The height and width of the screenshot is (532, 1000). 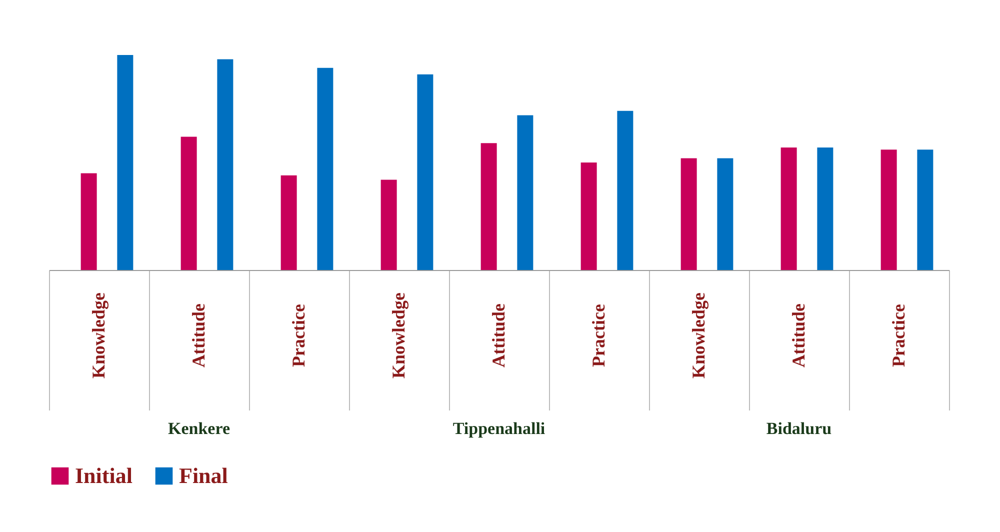 What do you see at coordinates (499, 428) in the screenshot?
I see `text: Tippenahalli` at bounding box center [499, 428].